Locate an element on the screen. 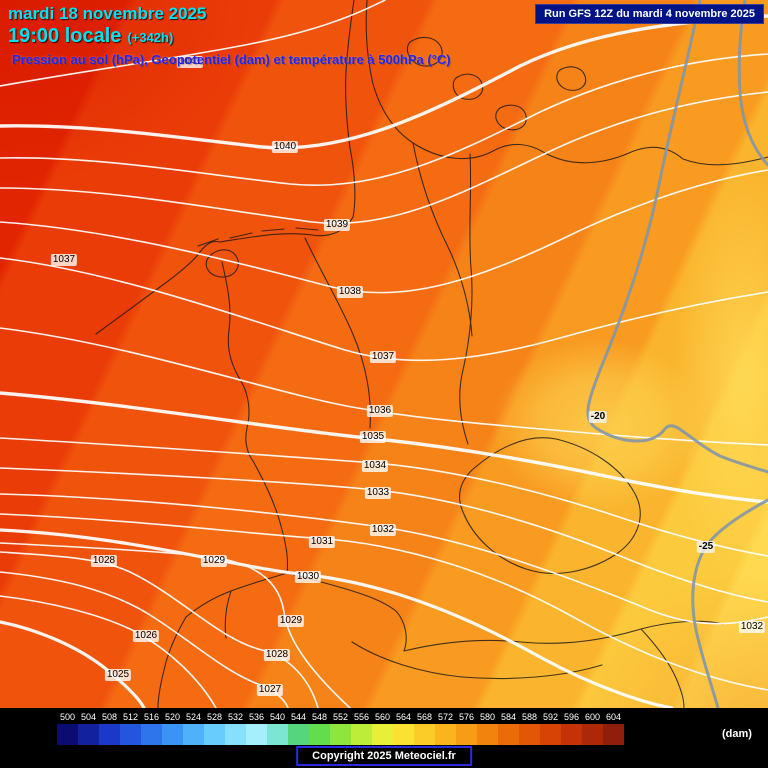 Image resolution: width=768 pixels, height=768 pixels. pressure-label: 1034 is located at coordinates (375, 466).